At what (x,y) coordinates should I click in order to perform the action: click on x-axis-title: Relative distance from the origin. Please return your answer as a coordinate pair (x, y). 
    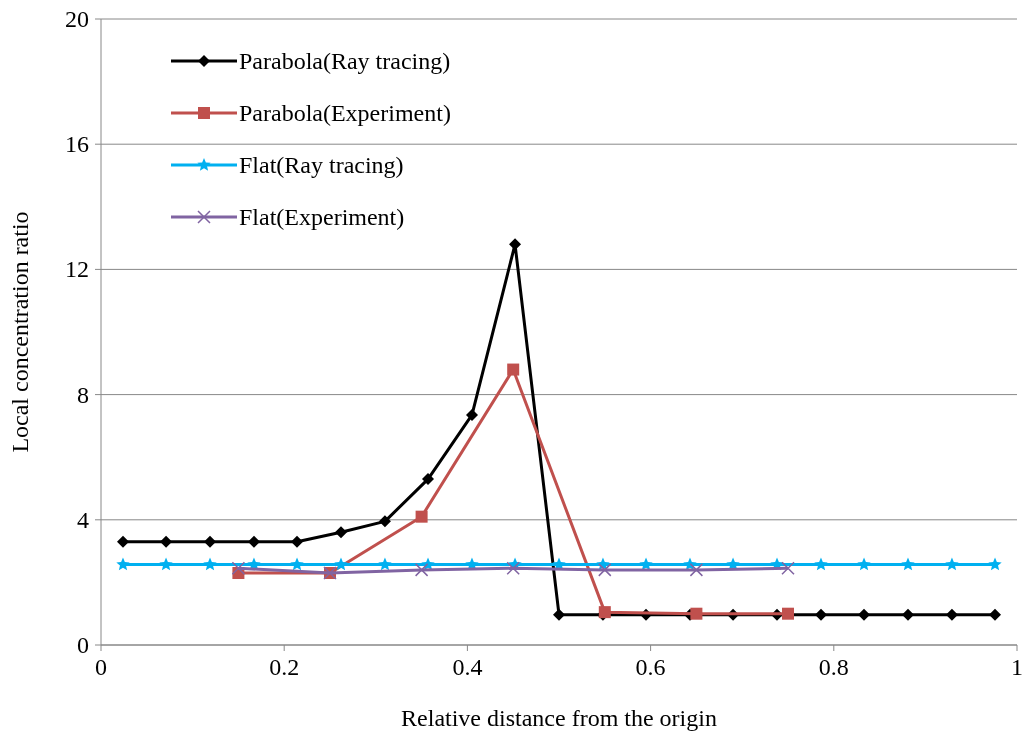
    Looking at the image, I should click on (559, 718).